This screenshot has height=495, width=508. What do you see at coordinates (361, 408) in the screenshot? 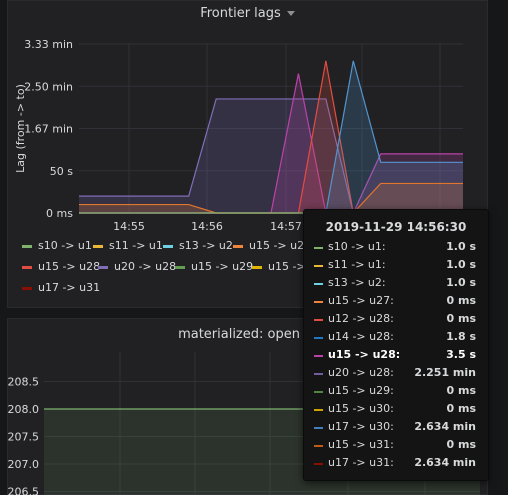
I see `tooltip-series-name: u15 -> u30:` at bounding box center [361, 408].